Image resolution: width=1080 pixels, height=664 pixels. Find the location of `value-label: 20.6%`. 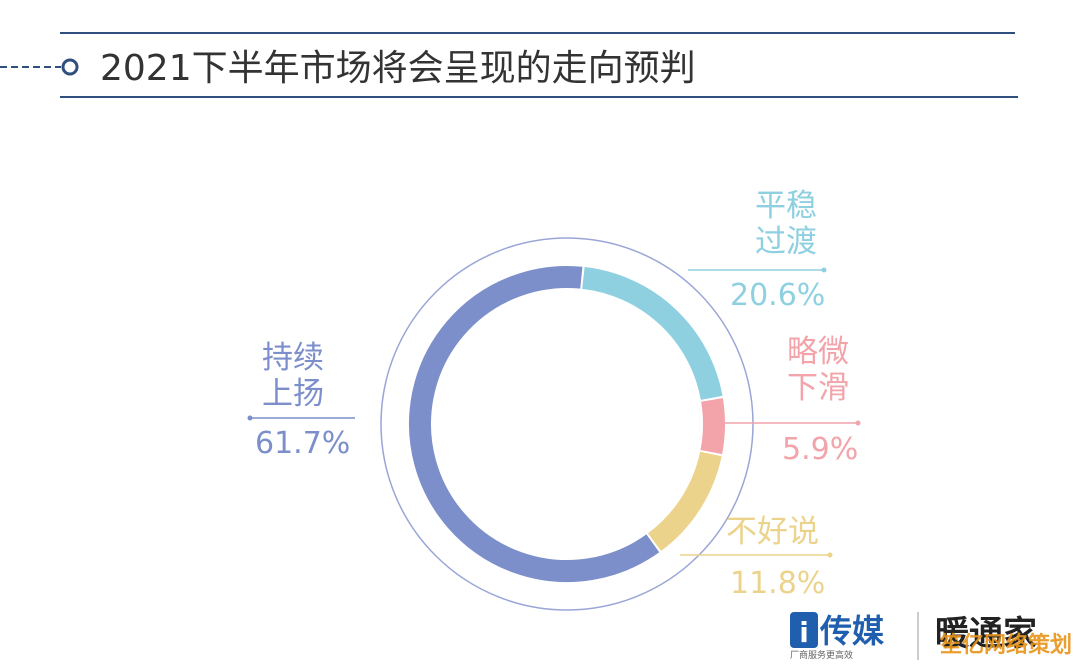

value-label: 20.6% is located at coordinates (778, 295).